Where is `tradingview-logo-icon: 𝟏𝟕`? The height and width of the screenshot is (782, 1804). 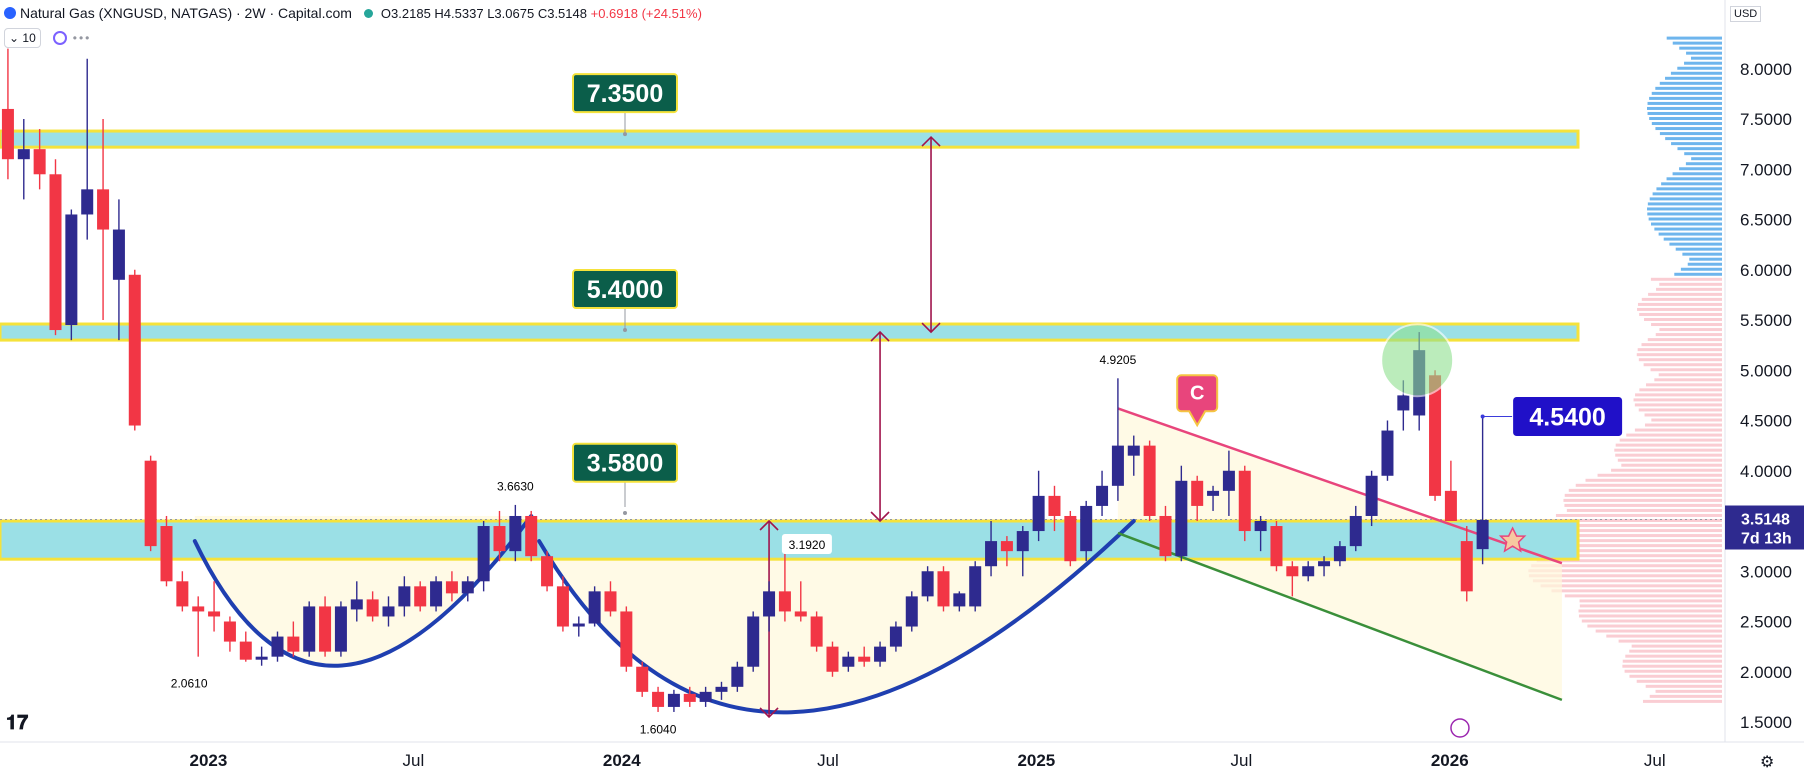 tradingview-logo-icon: 𝟏𝟕 is located at coordinates (17, 723).